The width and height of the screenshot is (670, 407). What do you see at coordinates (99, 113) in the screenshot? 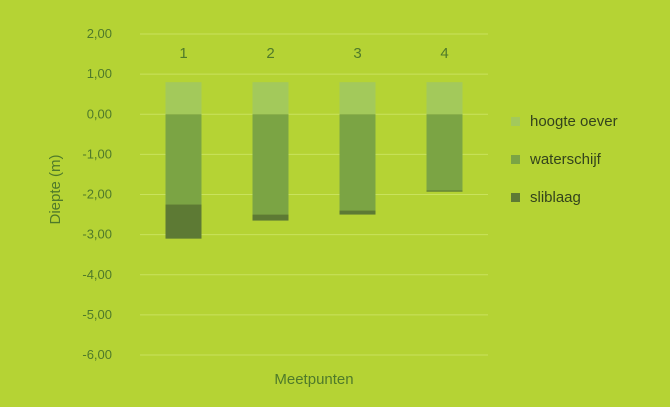
I see `y-tick-label: 0,00` at bounding box center [99, 113].